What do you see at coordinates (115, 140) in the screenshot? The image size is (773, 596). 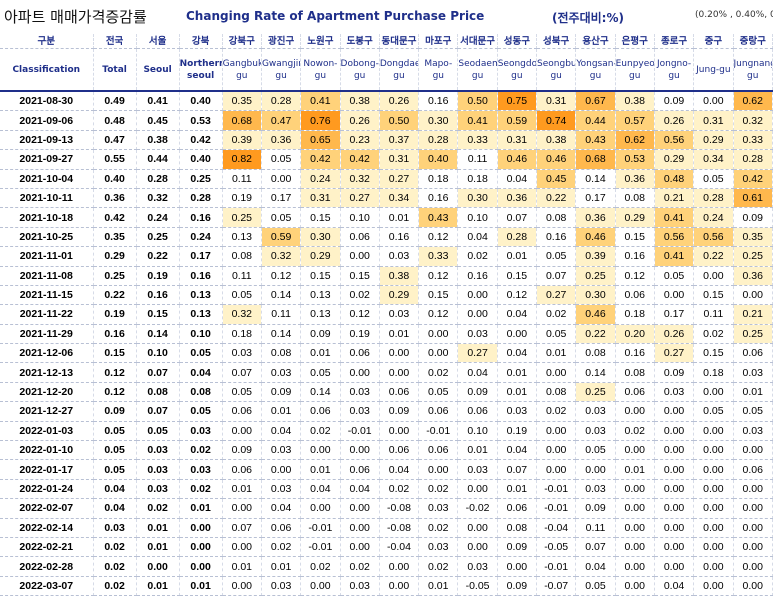 I see `summary-cell: 0.47` at bounding box center [115, 140].